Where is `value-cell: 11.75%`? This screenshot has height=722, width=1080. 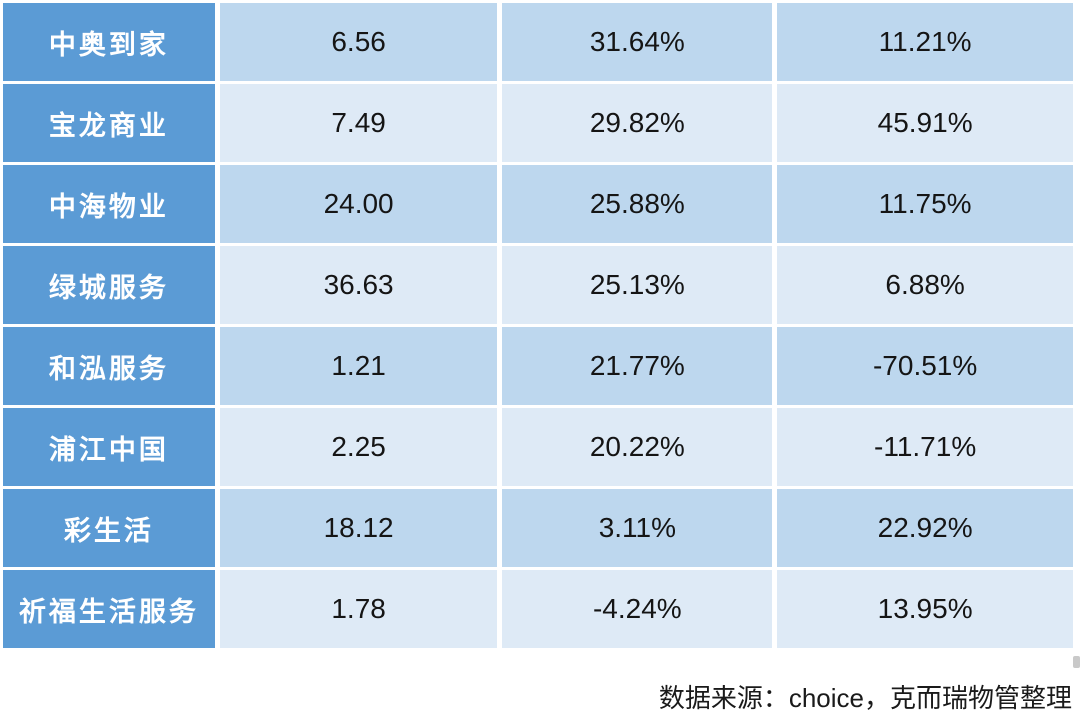 value-cell: 11.75% is located at coordinates (925, 204).